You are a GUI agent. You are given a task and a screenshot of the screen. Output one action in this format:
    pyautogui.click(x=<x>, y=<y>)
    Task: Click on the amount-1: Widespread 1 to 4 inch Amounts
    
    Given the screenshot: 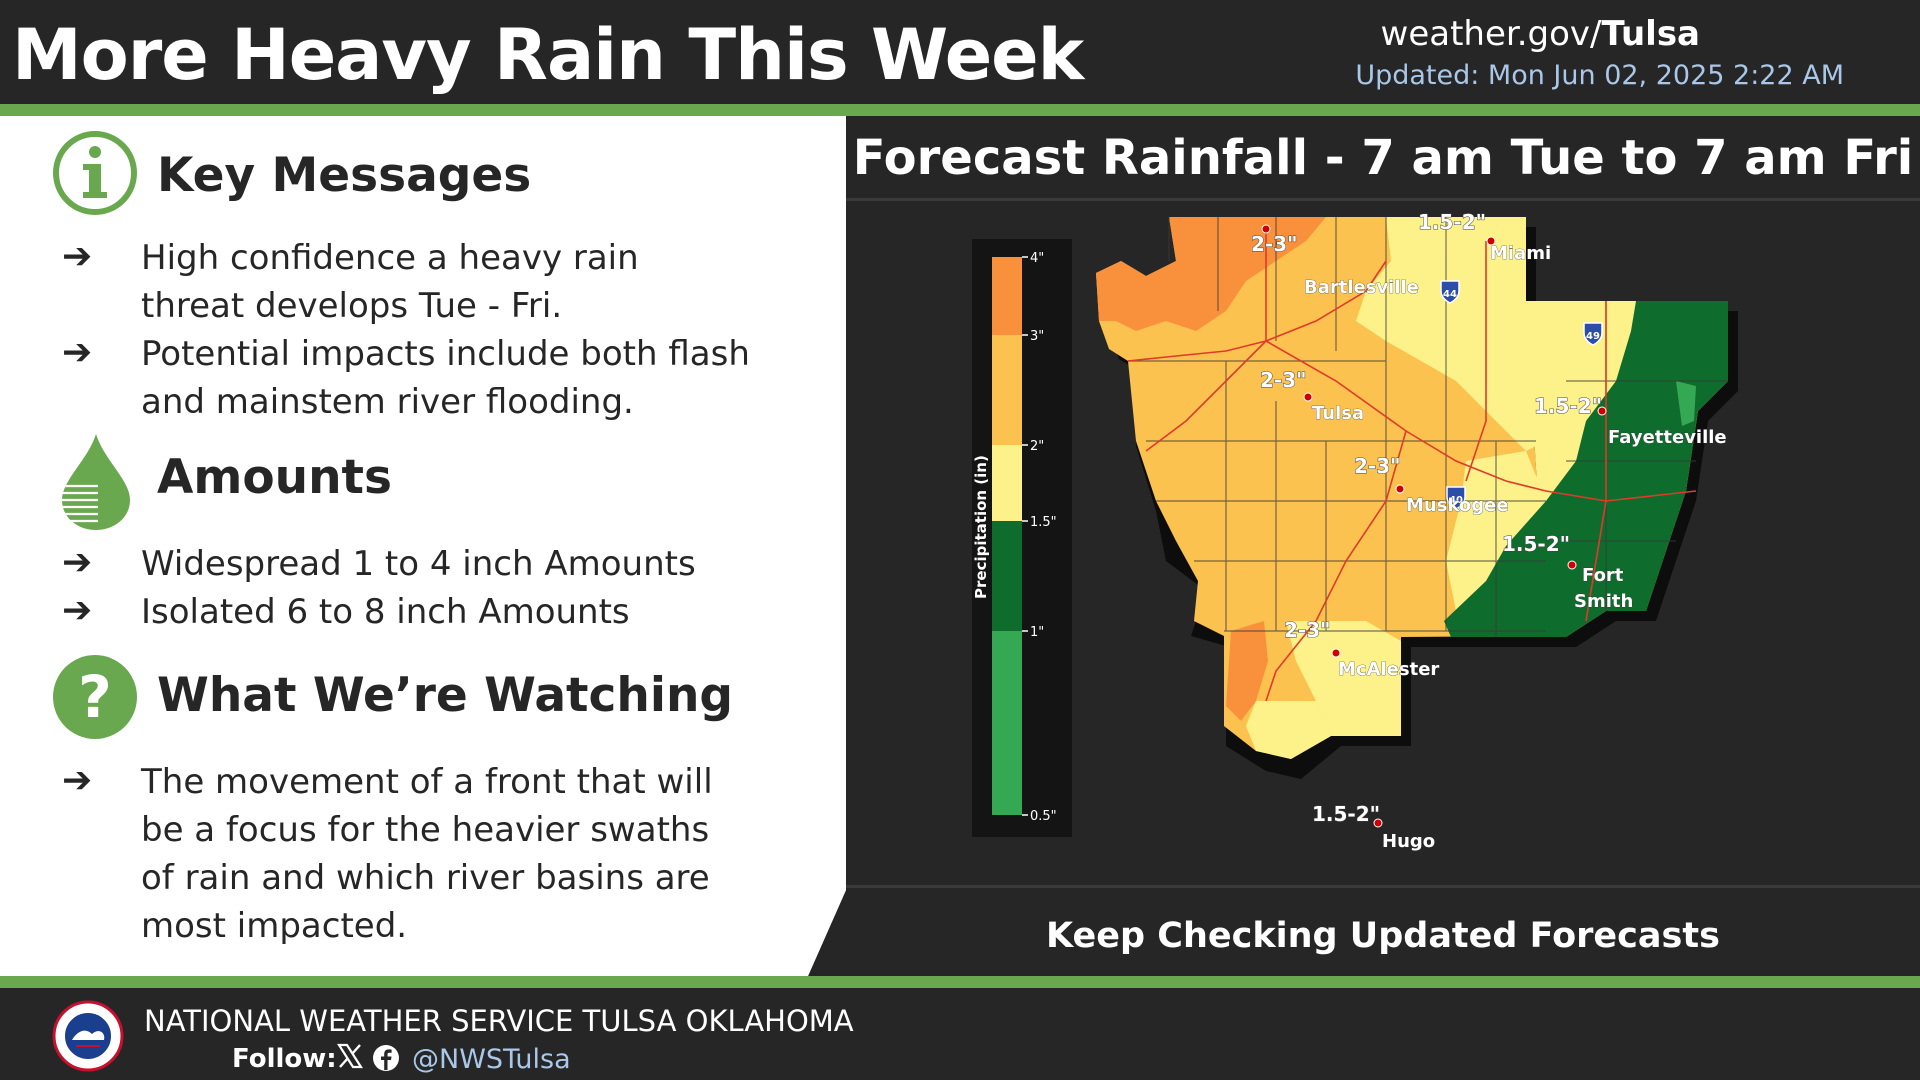 What is the action you would take?
    pyautogui.click(x=418, y=564)
    